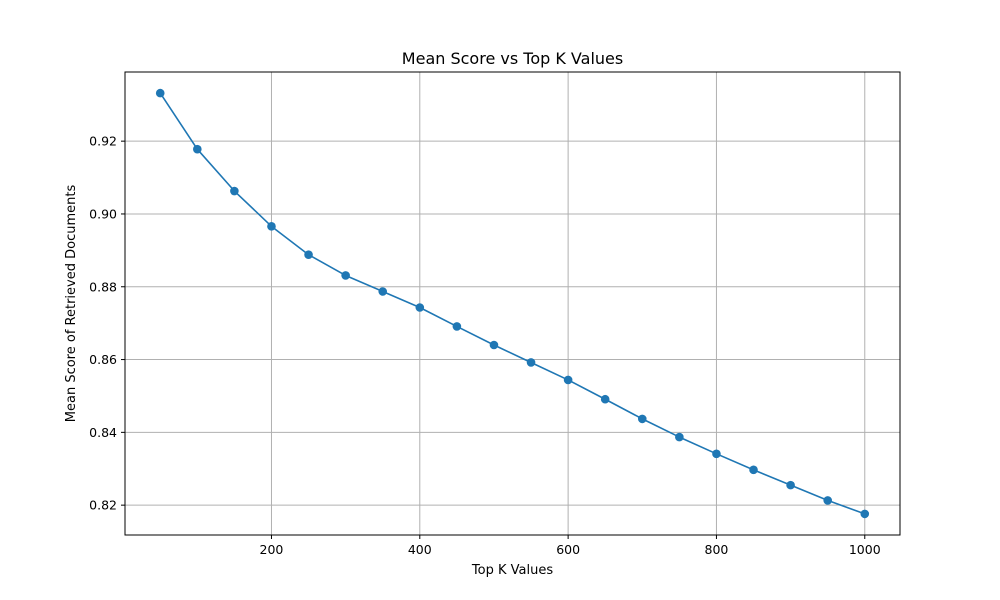 The height and width of the screenshot is (600, 1000). I want to click on x-tick-label: 400, so click(420, 549).